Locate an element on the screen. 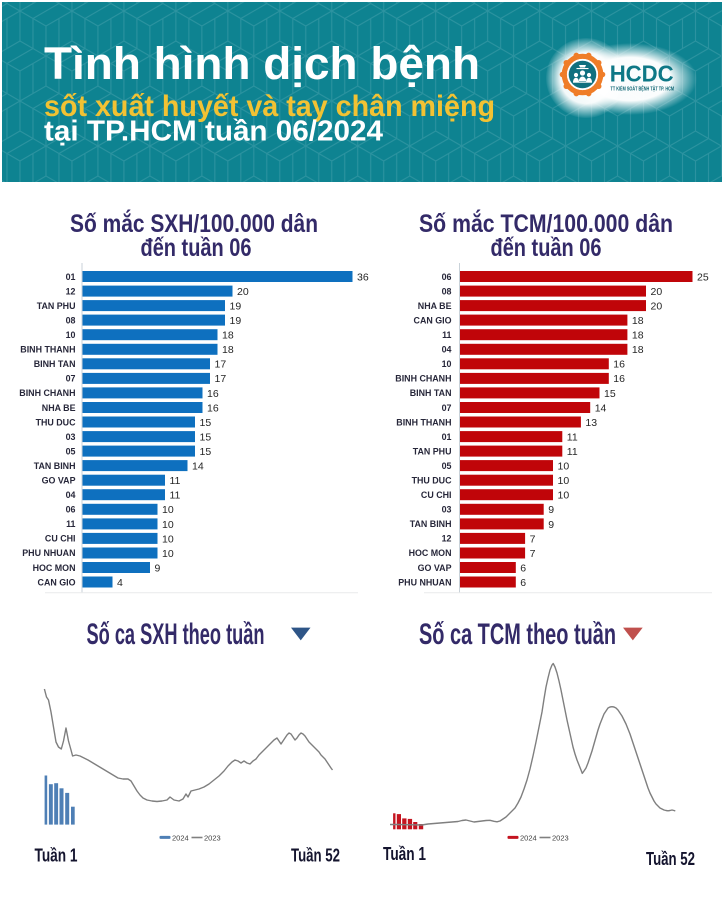  svg-text: HOC MON is located at coordinates (430, 553).